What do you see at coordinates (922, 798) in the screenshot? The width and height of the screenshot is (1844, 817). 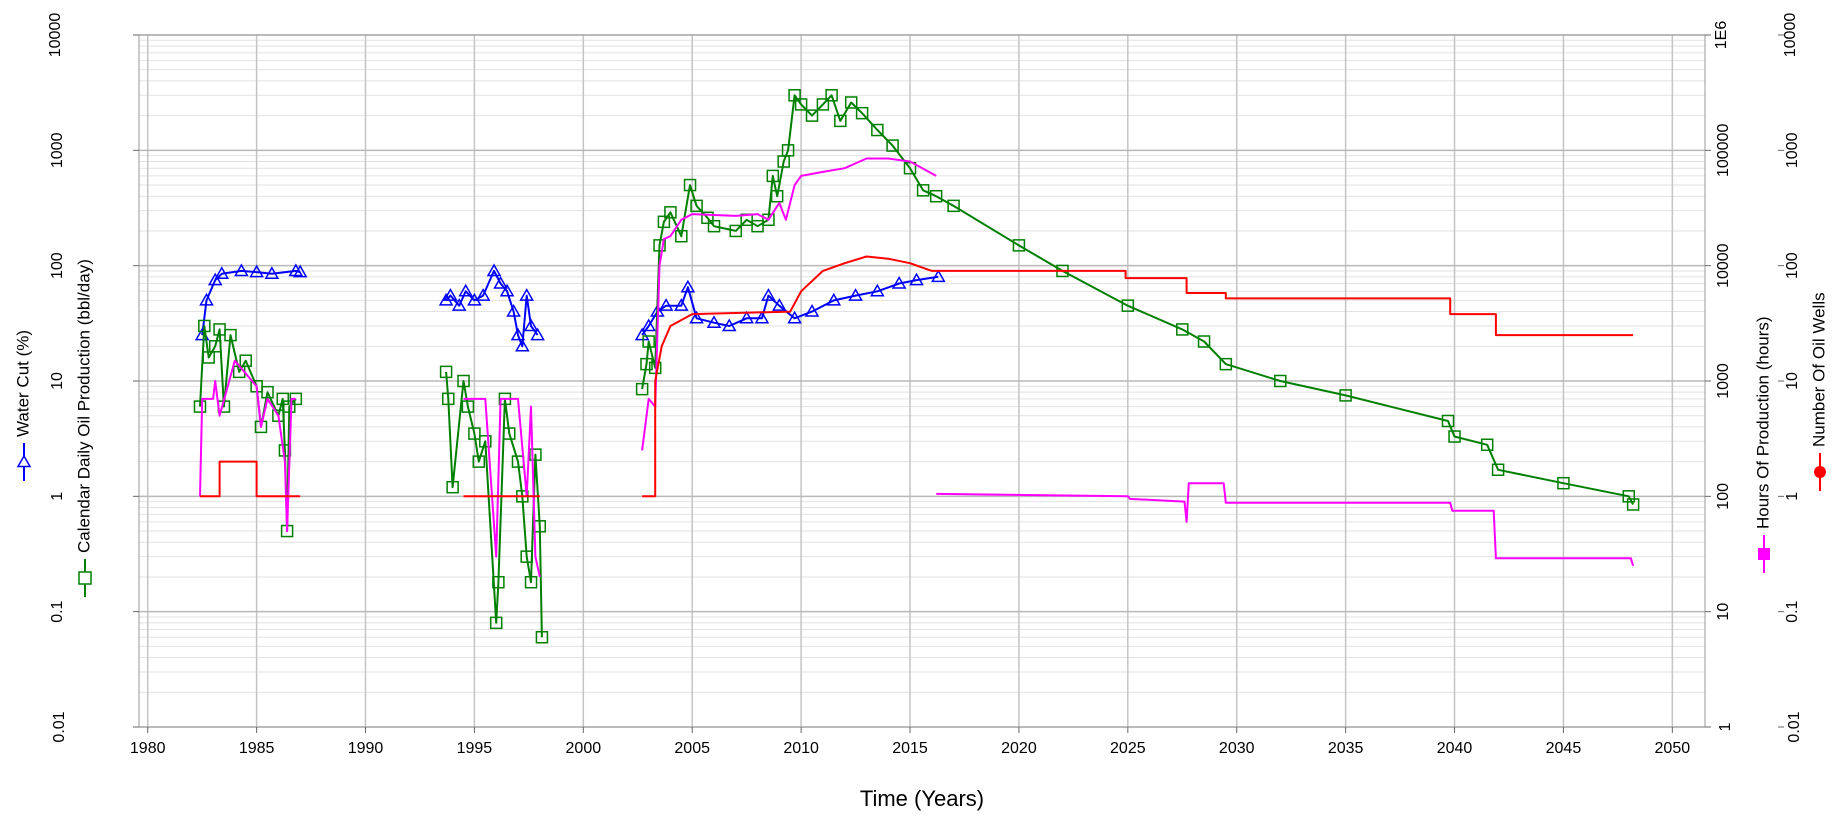 I see `x-axis-title: Time (Years)` at bounding box center [922, 798].